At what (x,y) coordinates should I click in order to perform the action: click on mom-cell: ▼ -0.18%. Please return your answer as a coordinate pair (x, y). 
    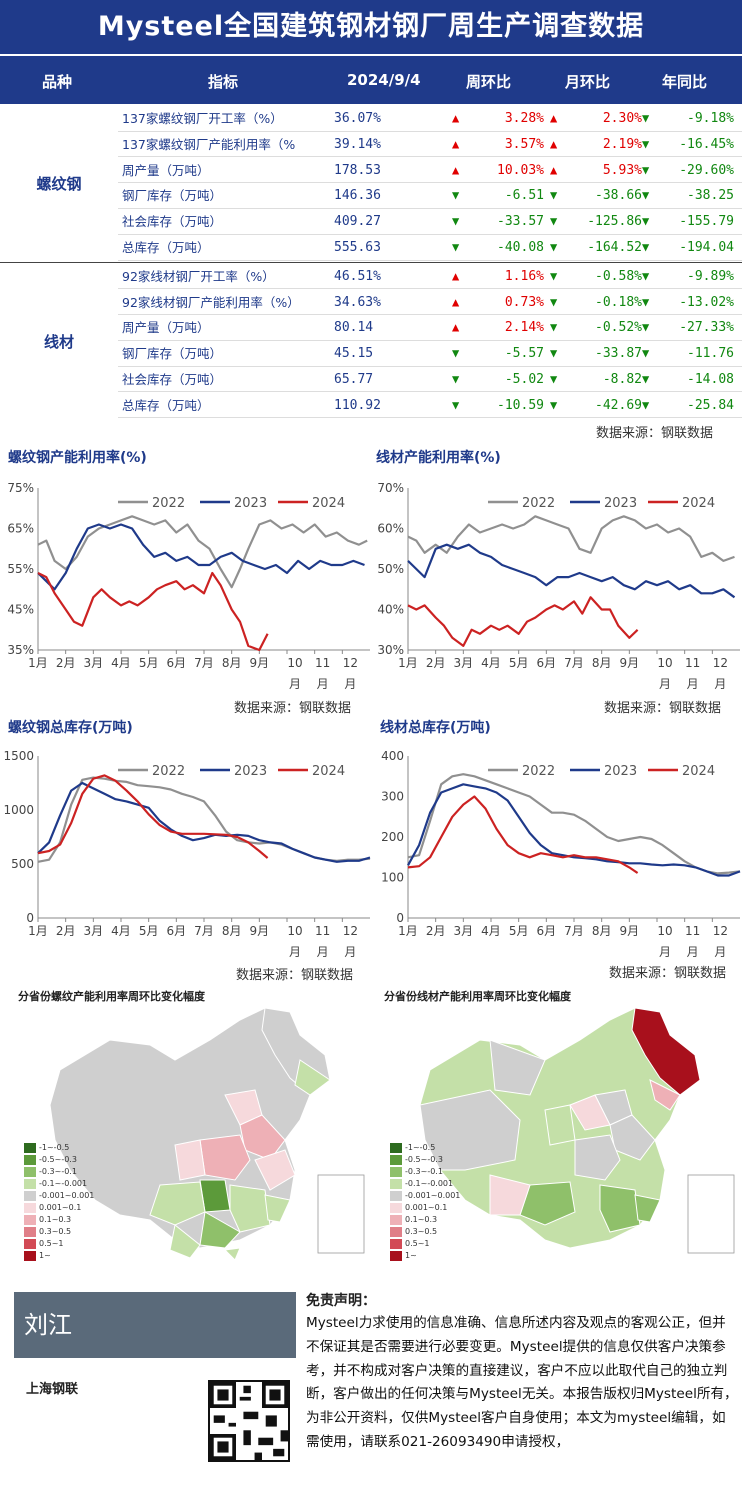
    Looking at the image, I should click on (599, 302).